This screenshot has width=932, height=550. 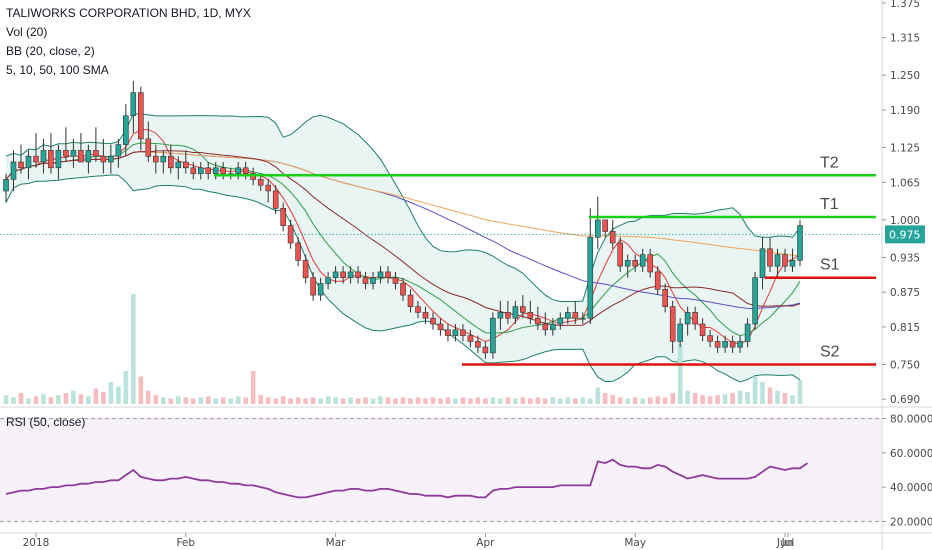 What do you see at coordinates (50, 51) in the screenshot?
I see `bollinger-legend: BB (20, close, 2)` at bounding box center [50, 51].